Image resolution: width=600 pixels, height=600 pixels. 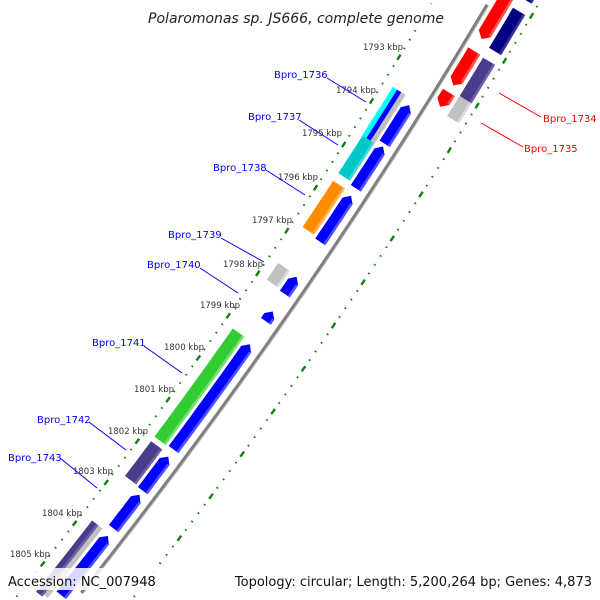 I want to click on gene-label-bpro-1742: Bpro_1742, so click(x=64, y=420).